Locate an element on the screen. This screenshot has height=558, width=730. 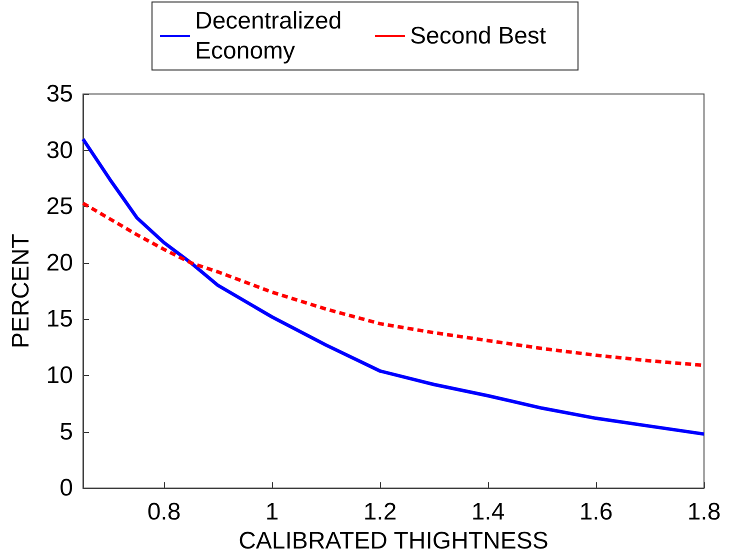
y-tick-label: 10 is located at coordinates (59, 375).